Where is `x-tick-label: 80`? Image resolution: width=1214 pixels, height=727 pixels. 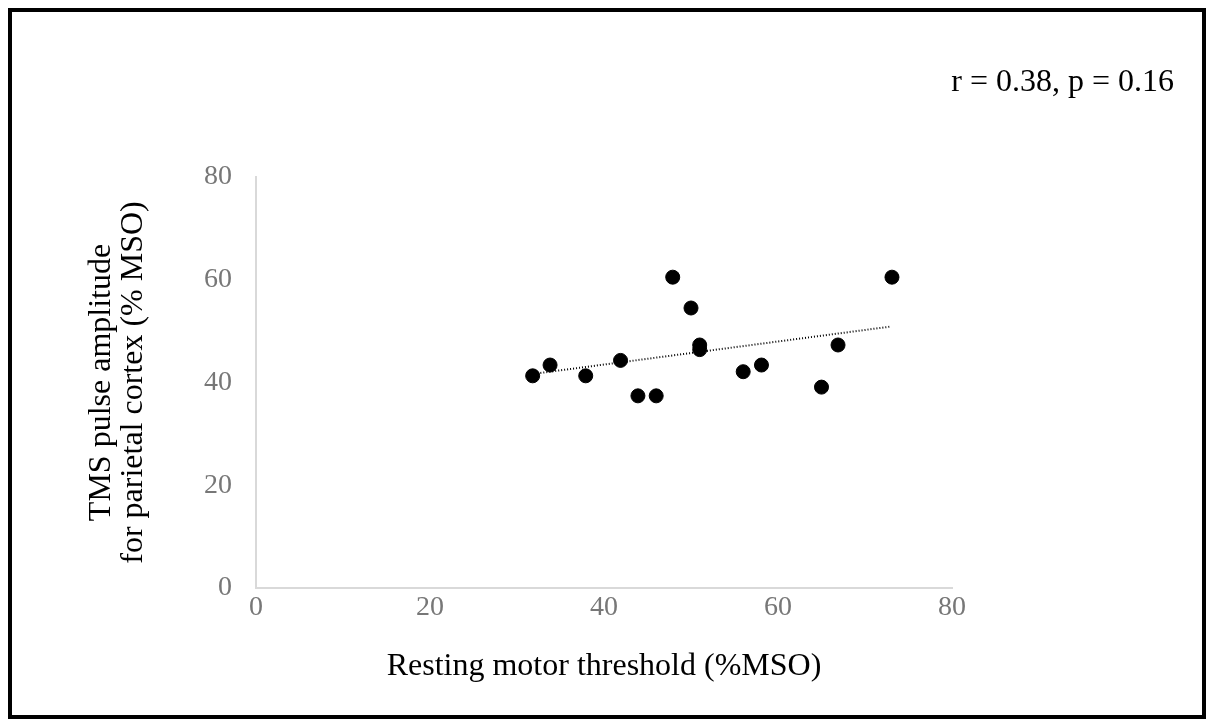
x-tick-label: 80 is located at coordinates (952, 606).